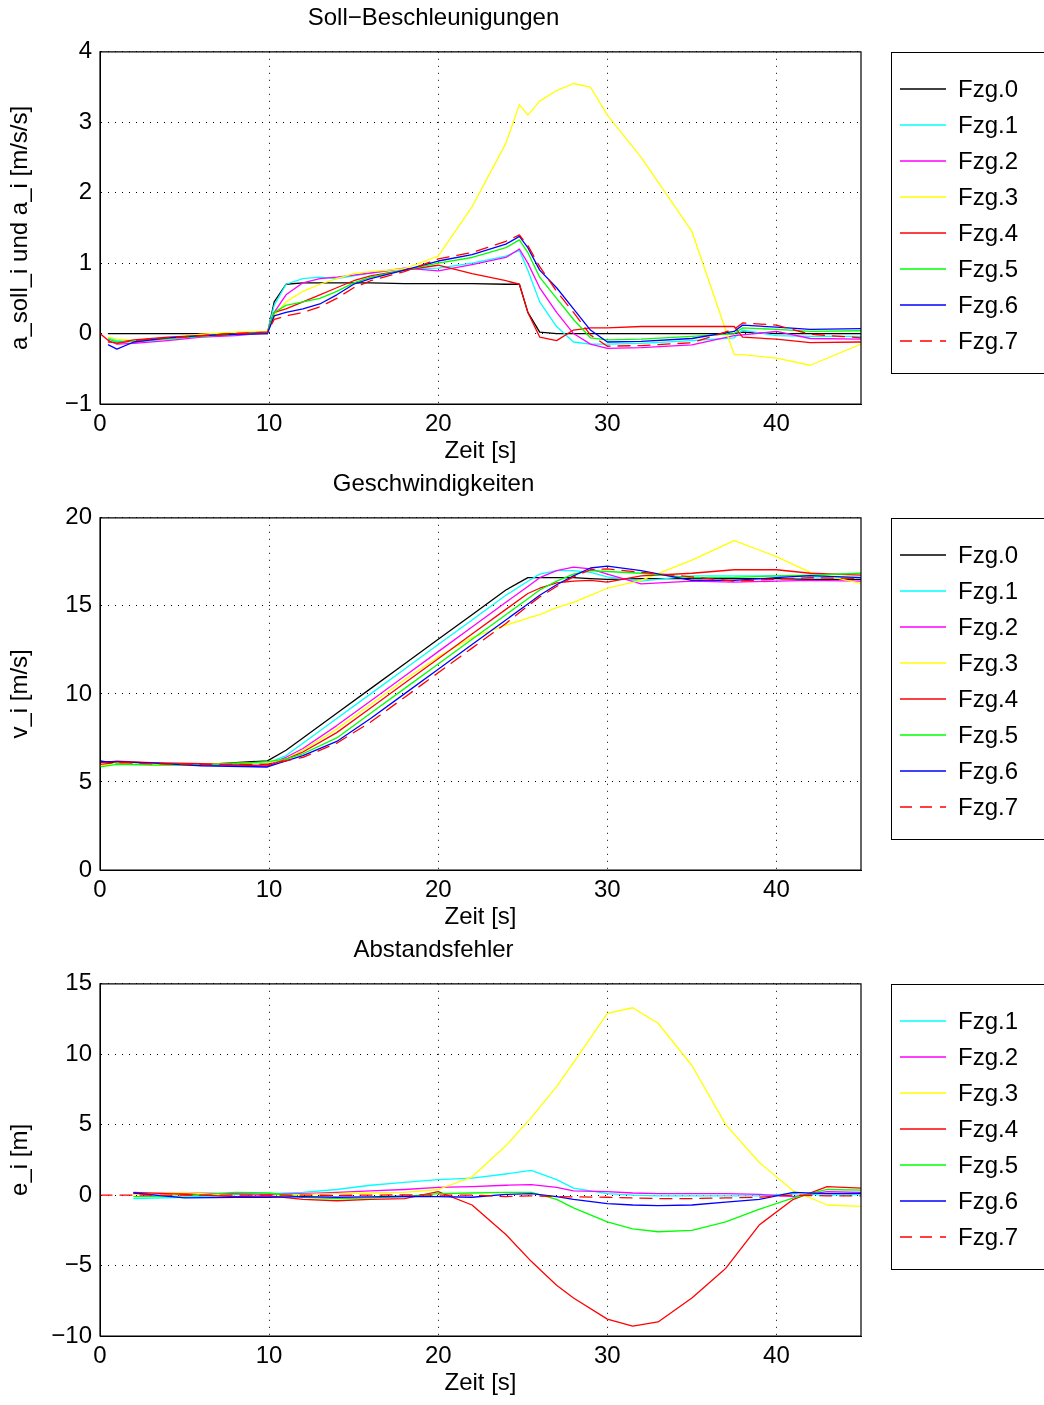 The width and height of the screenshot is (1044, 1405). What do you see at coordinates (78, 1264) in the screenshot?
I see `y-tick-label: −5` at bounding box center [78, 1264].